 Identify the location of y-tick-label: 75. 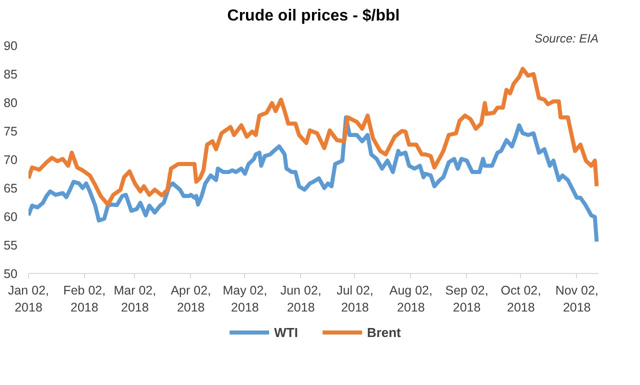
(11, 131).